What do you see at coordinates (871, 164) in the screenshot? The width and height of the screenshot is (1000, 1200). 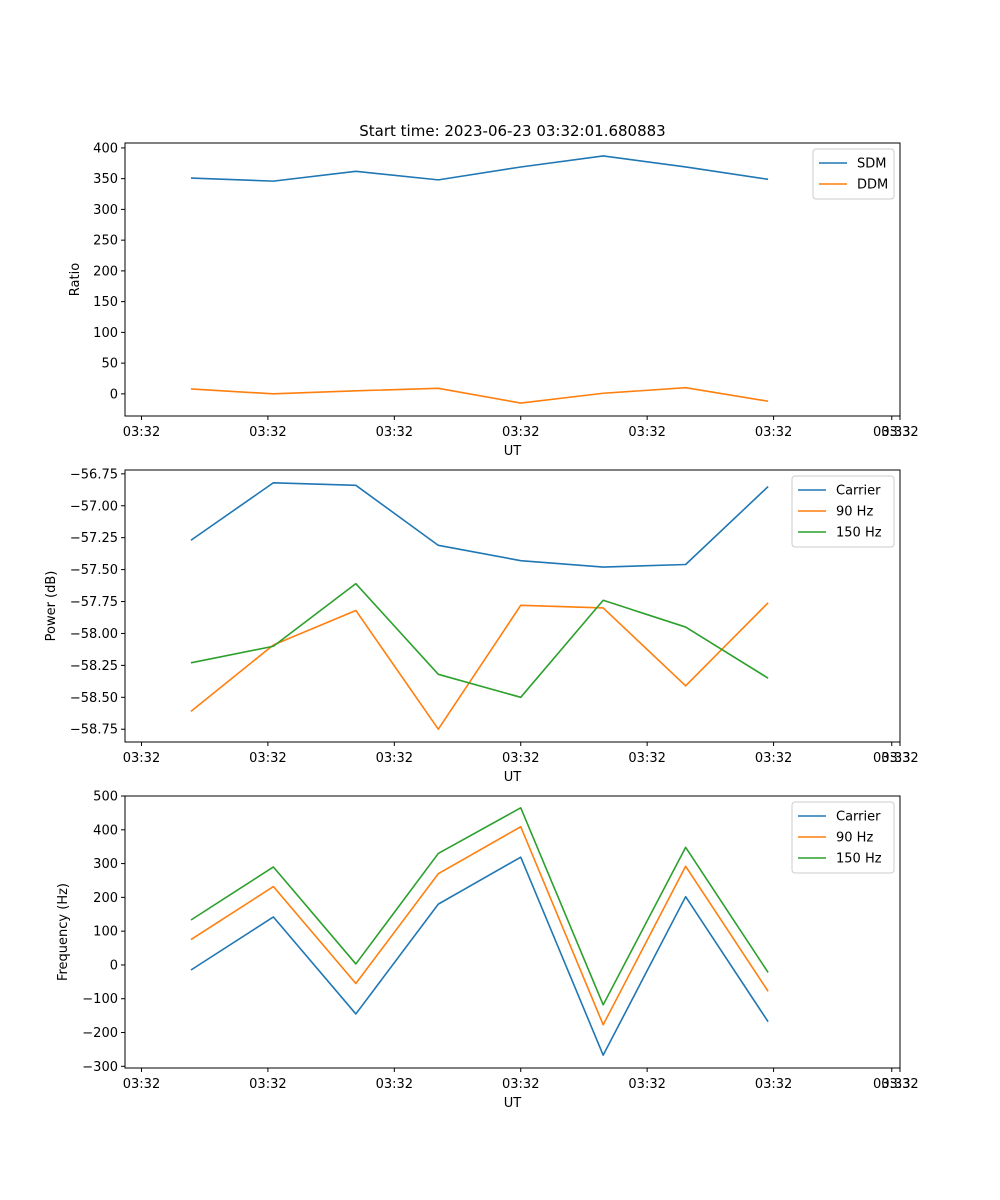 I see `ratio-legend-label: SDM` at bounding box center [871, 164].